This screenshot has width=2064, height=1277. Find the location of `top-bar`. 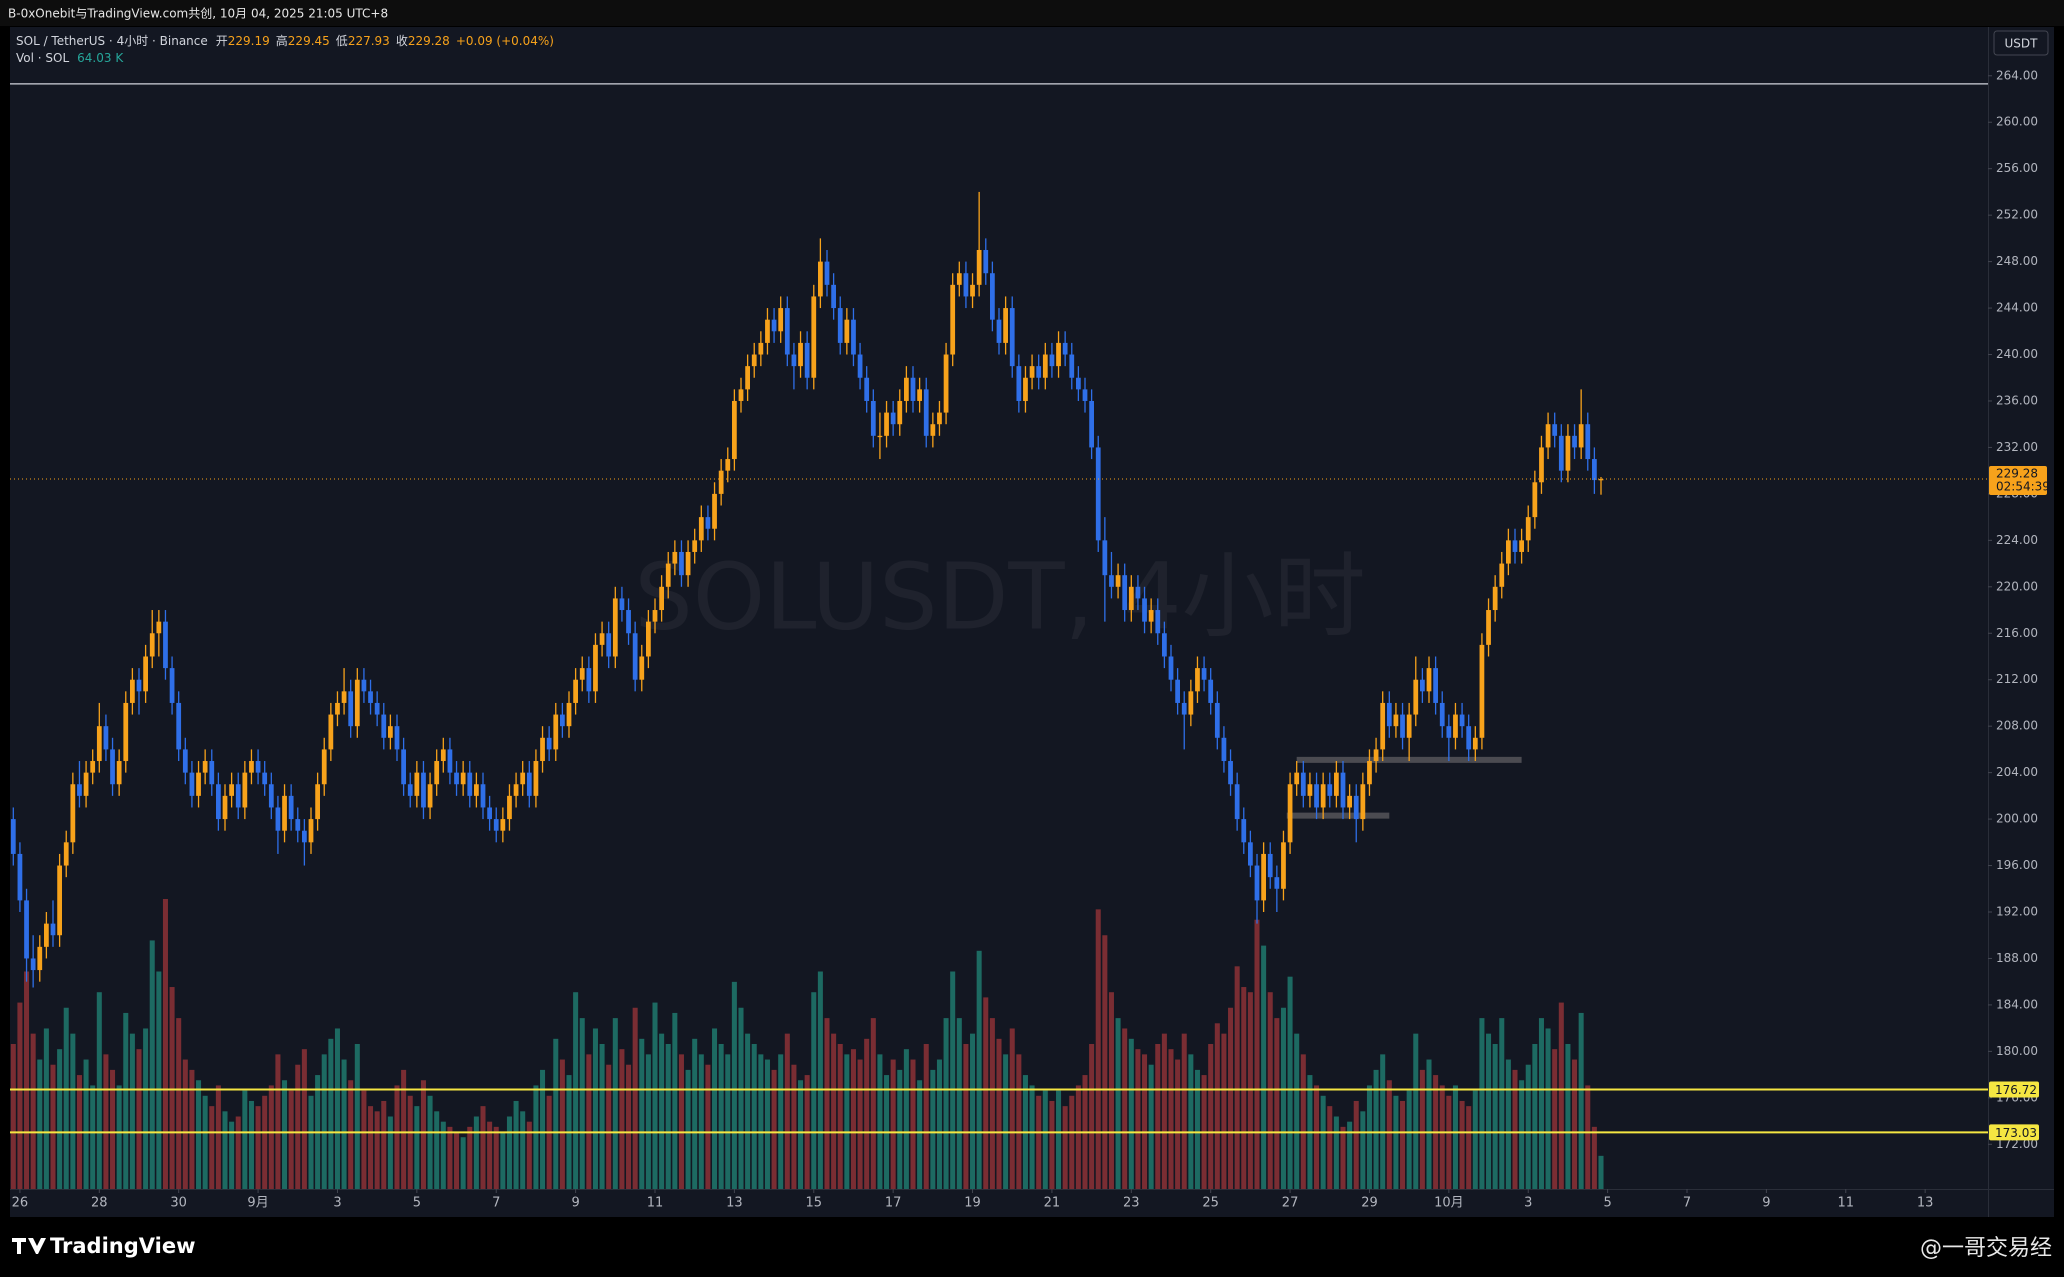

top-bar is located at coordinates (1032, 13).